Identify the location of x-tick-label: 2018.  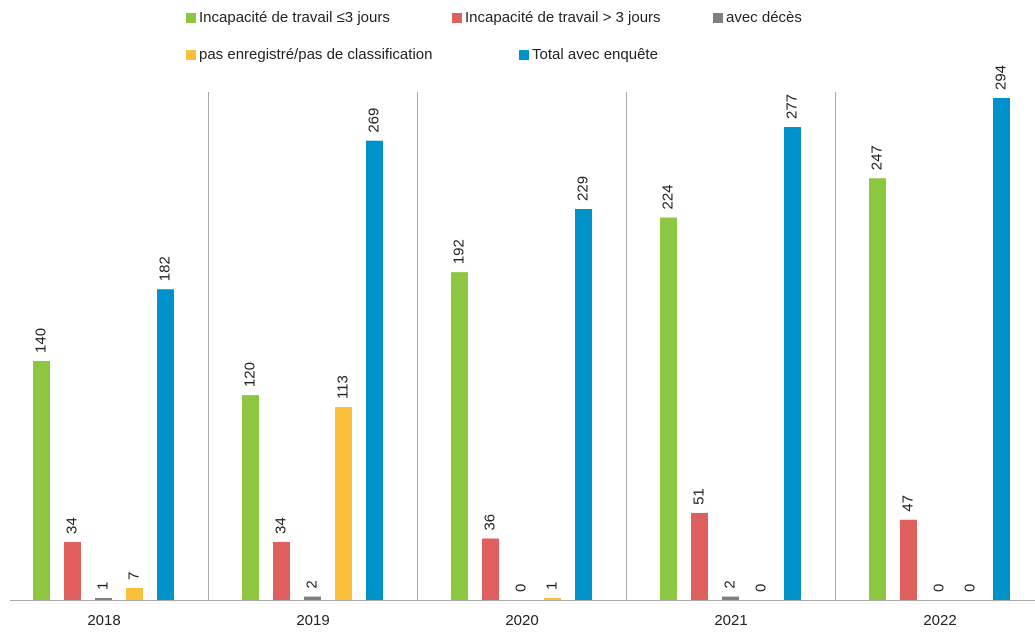
(103, 620).